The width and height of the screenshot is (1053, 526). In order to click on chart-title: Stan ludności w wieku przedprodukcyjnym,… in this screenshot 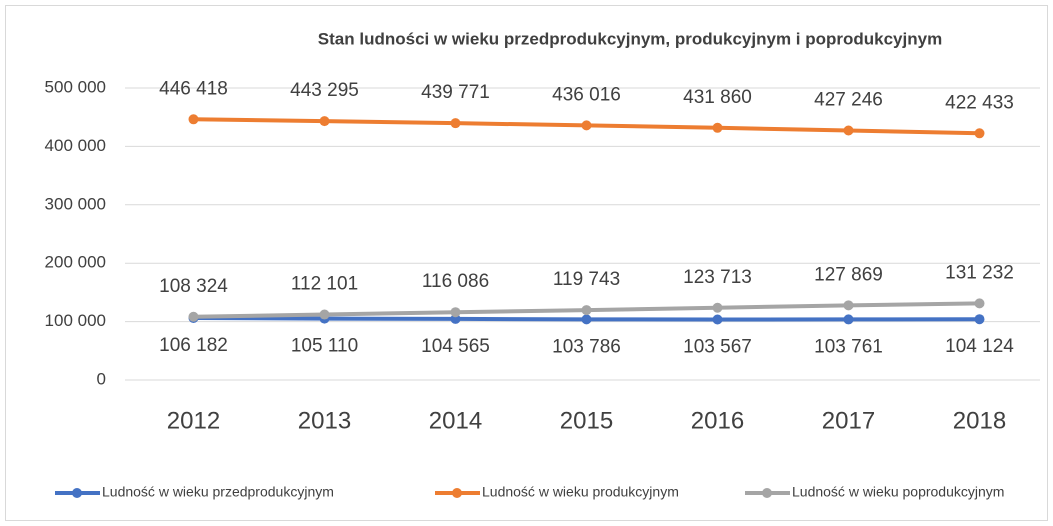, I will do `click(630, 38)`.